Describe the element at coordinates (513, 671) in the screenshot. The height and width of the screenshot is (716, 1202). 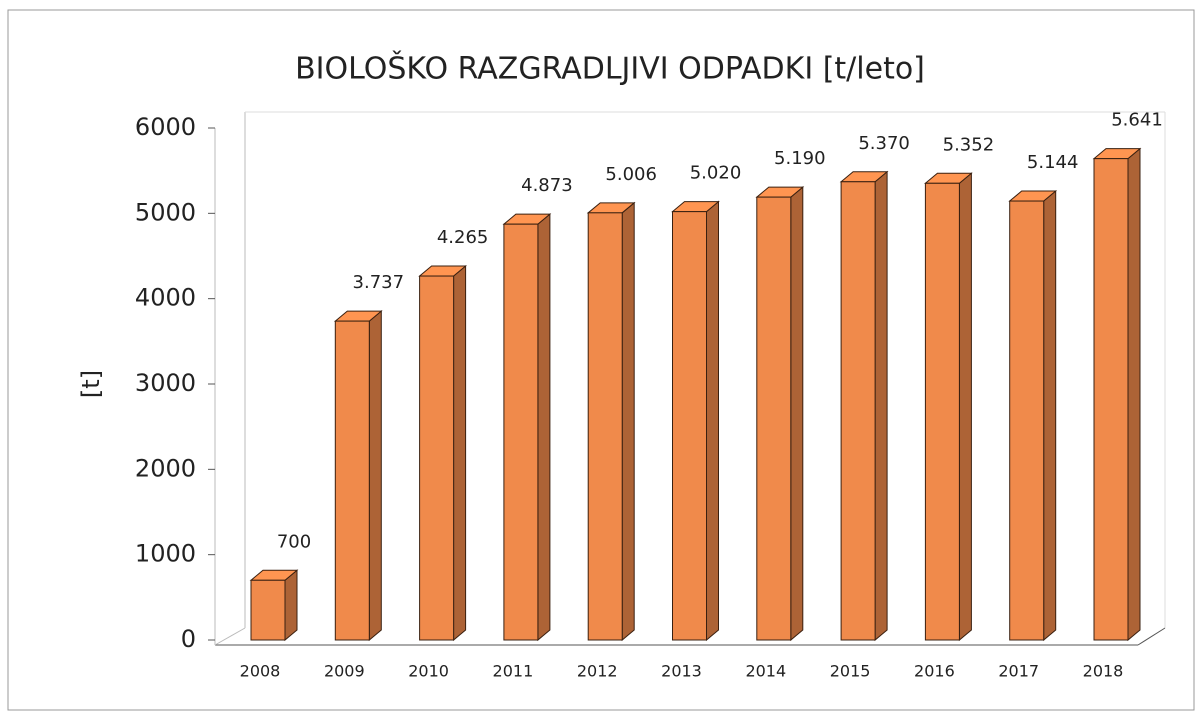
I see `x-tick-label: 2011` at that location.